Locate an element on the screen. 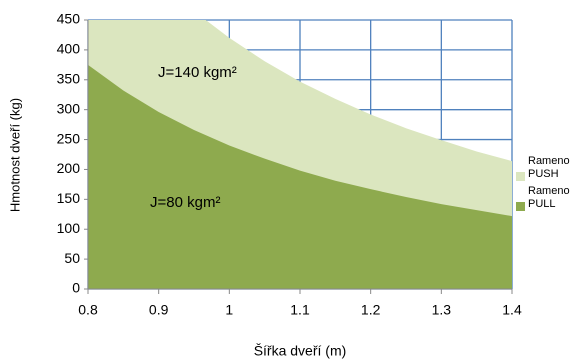 The height and width of the screenshot is (361, 575). annotation: J=80 kgm² is located at coordinates (185, 202).